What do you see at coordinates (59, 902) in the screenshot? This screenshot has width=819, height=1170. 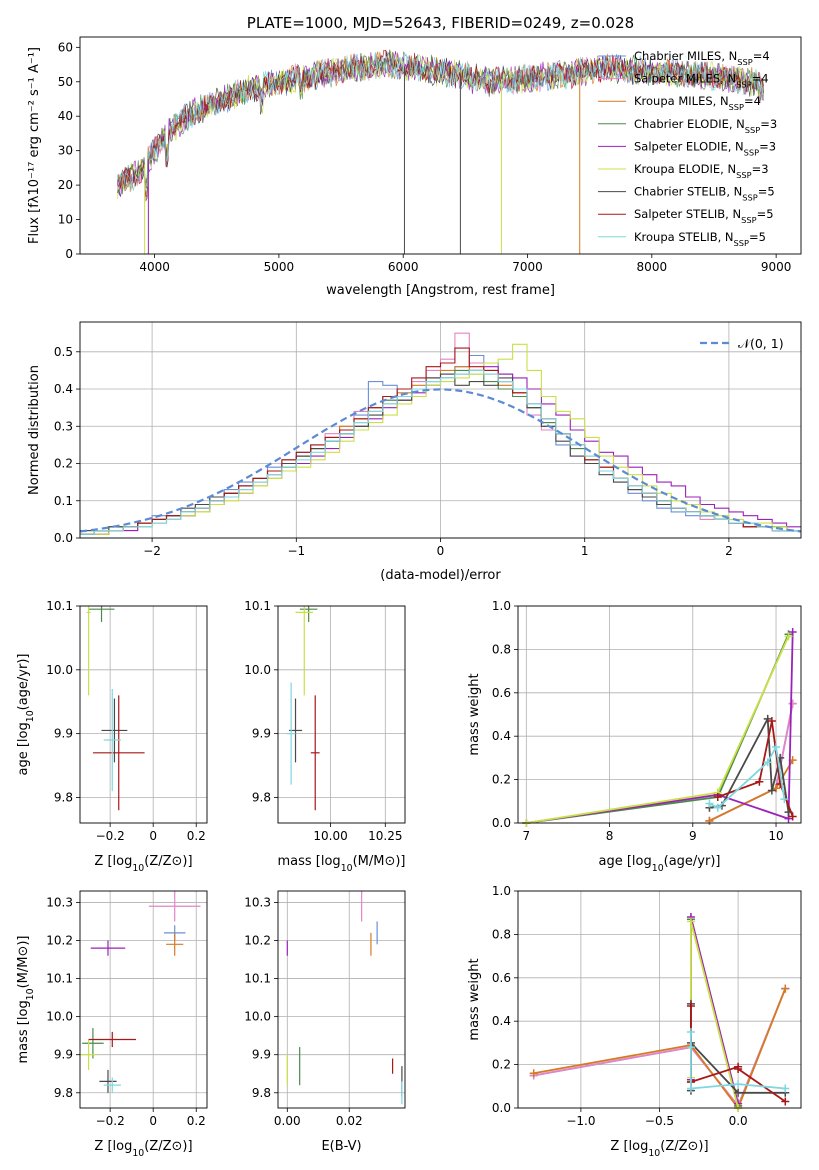 I see `mass_vs_Z-ytick-label: 10.3` at bounding box center [59, 902].